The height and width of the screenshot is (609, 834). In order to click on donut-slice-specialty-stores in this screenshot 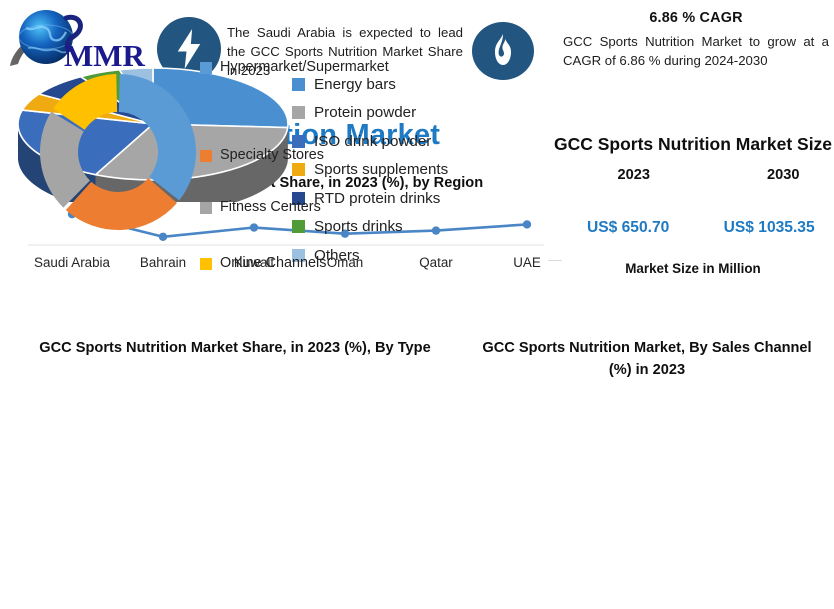, I will do `click(121, 204)`.